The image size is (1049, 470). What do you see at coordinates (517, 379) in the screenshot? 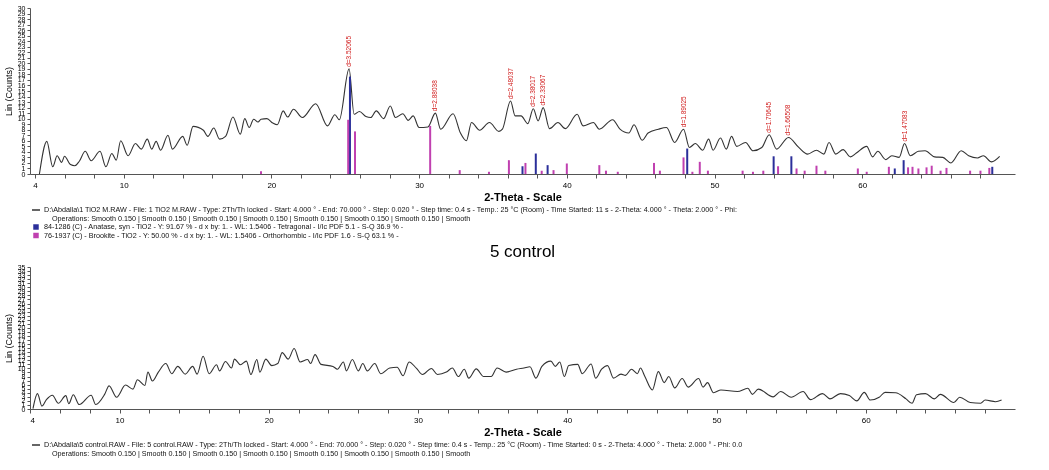
I see `line-series` at bounding box center [517, 379].